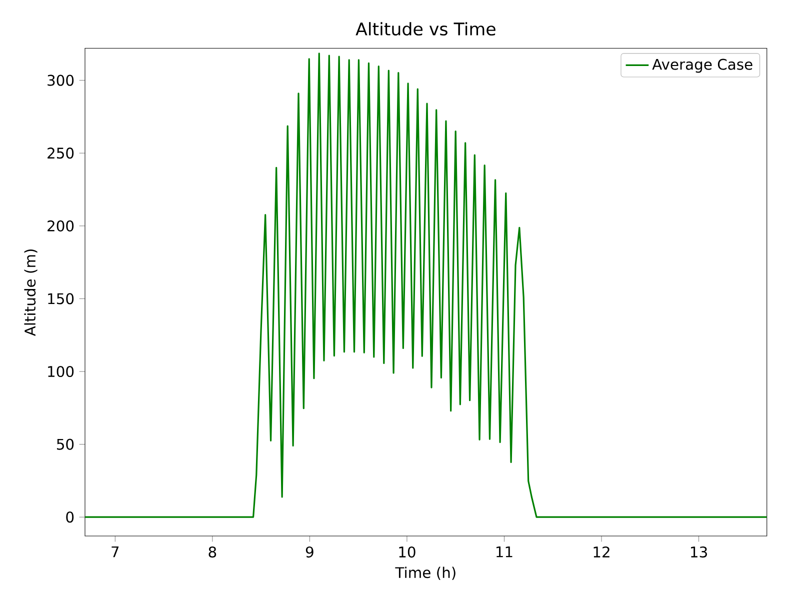 This screenshot has width=791, height=599. What do you see at coordinates (425, 573) in the screenshot?
I see `x-axis-title: Time (h)` at bounding box center [425, 573].